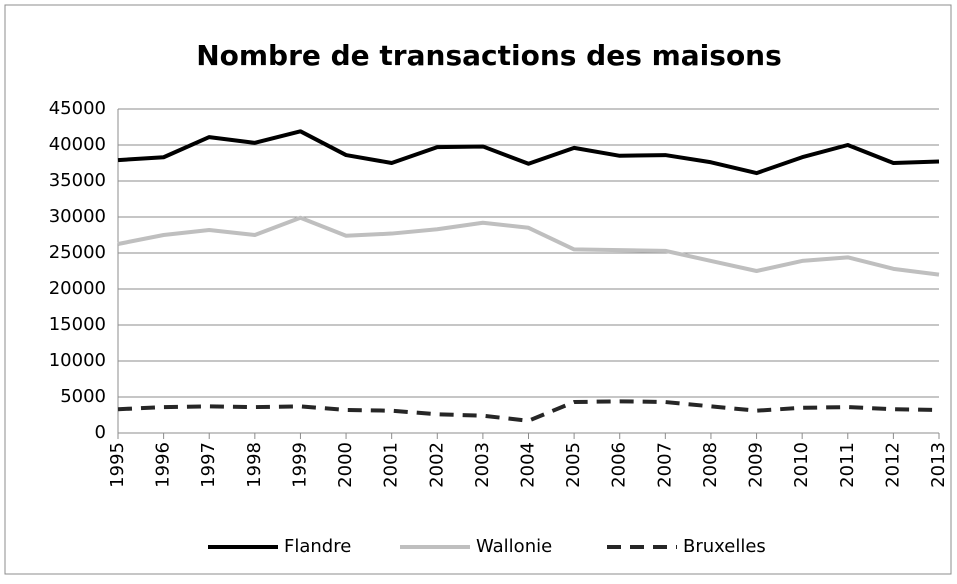  What do you see at coordinates (938, 465) in the screenshot?
I see `x-tick-label: 2013` at bounding box center [938, 465].